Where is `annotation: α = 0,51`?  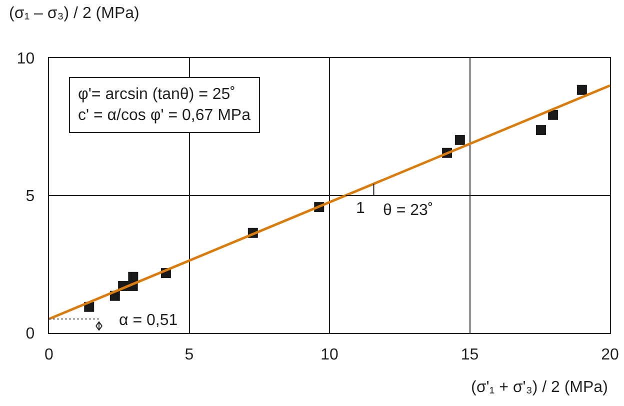 annotation: α = 0,51 is located at coordinates (148, 320).